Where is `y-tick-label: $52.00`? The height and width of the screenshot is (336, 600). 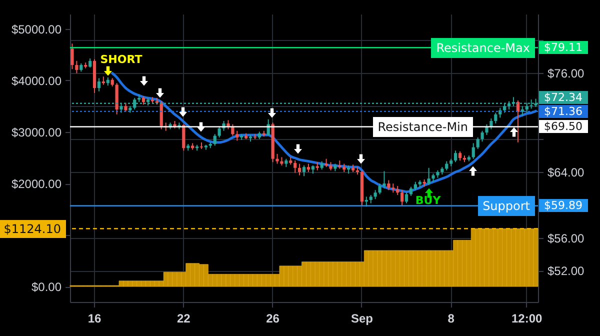
y-tick-label: $52.00 is located at coordinates (566, 271).